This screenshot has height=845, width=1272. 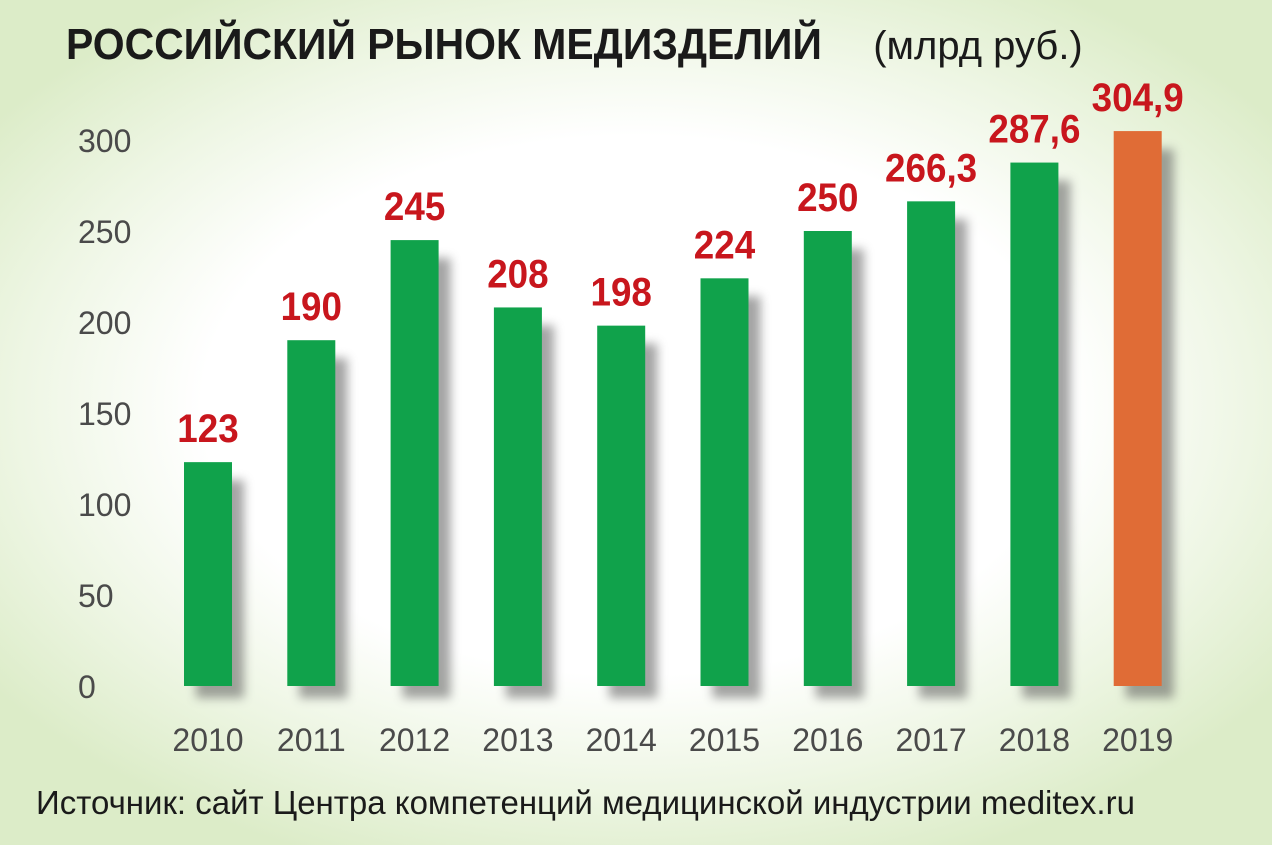 What do you see at coordinates (104, 323) in the screenshot?
I see `y-tick-label: 200` at bounding box center [104, 323].